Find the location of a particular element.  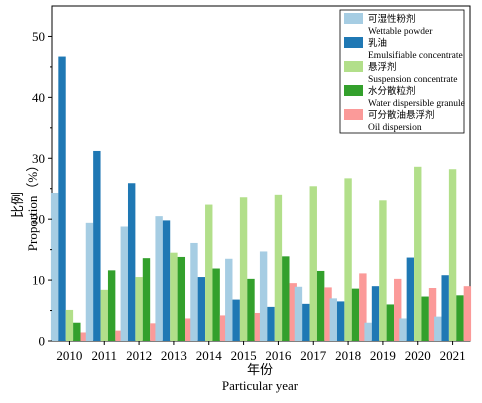

legend-label-en-0: Wettable powder is located at coordinates (400, 32).